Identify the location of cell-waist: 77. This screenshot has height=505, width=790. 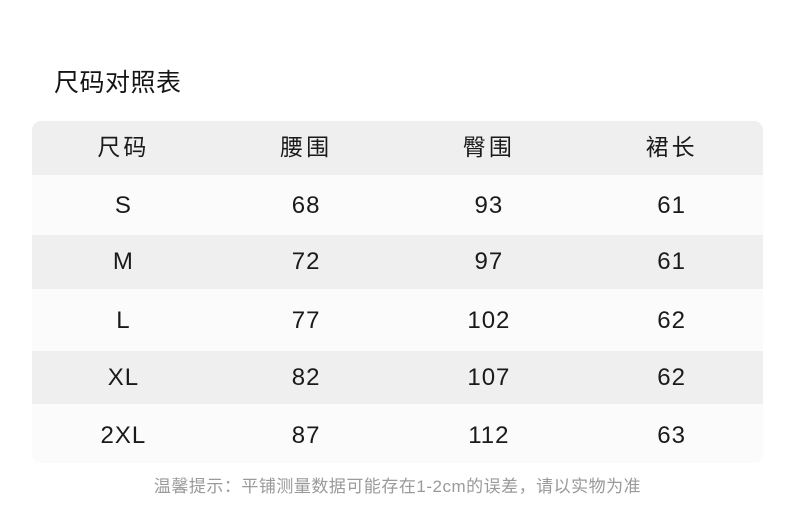
(306, 320).